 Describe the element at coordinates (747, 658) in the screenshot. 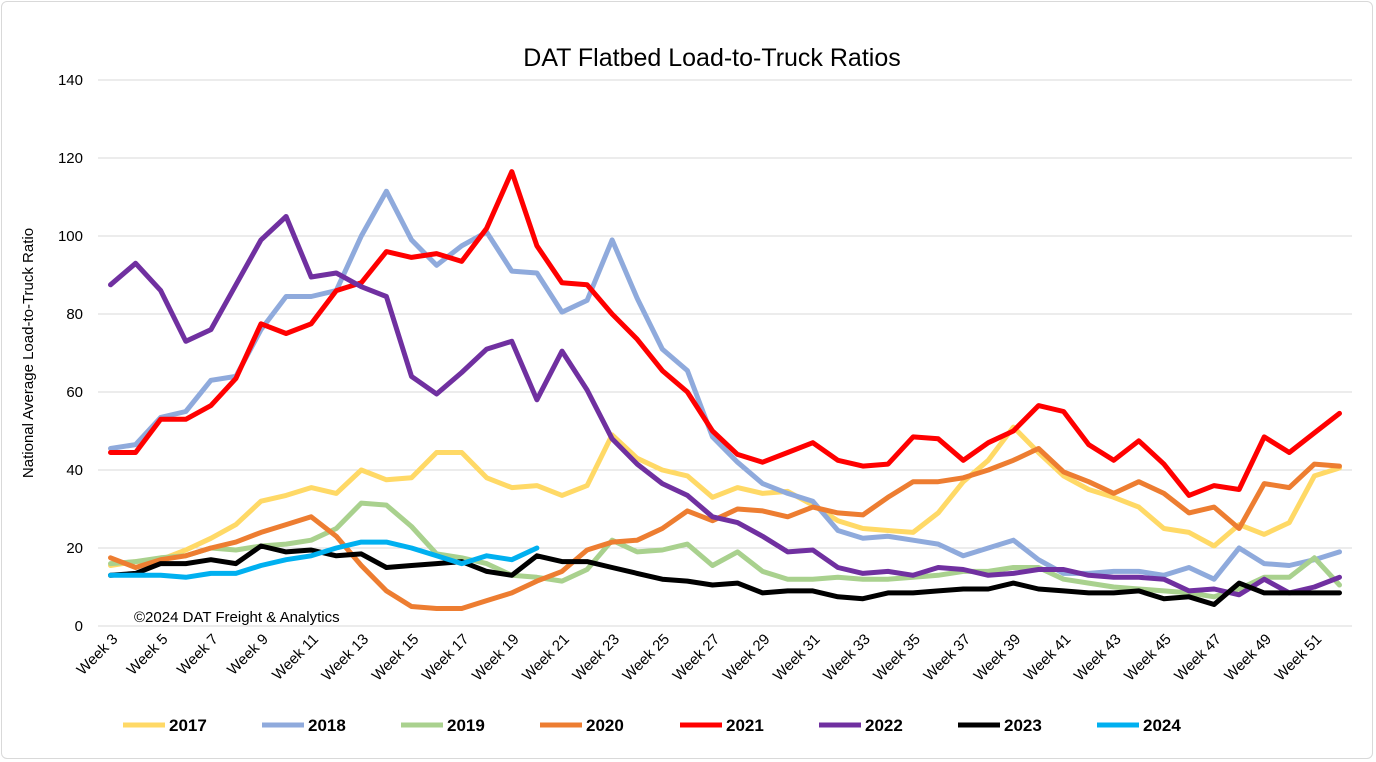

I see `x-tick-label: Week 29` at that location.